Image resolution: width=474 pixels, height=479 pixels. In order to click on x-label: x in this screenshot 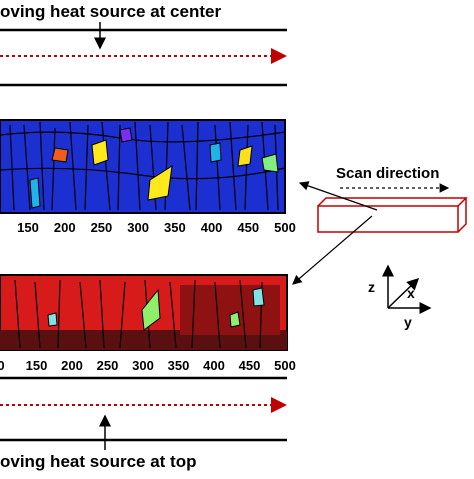, I will do `click(411, 293)`.